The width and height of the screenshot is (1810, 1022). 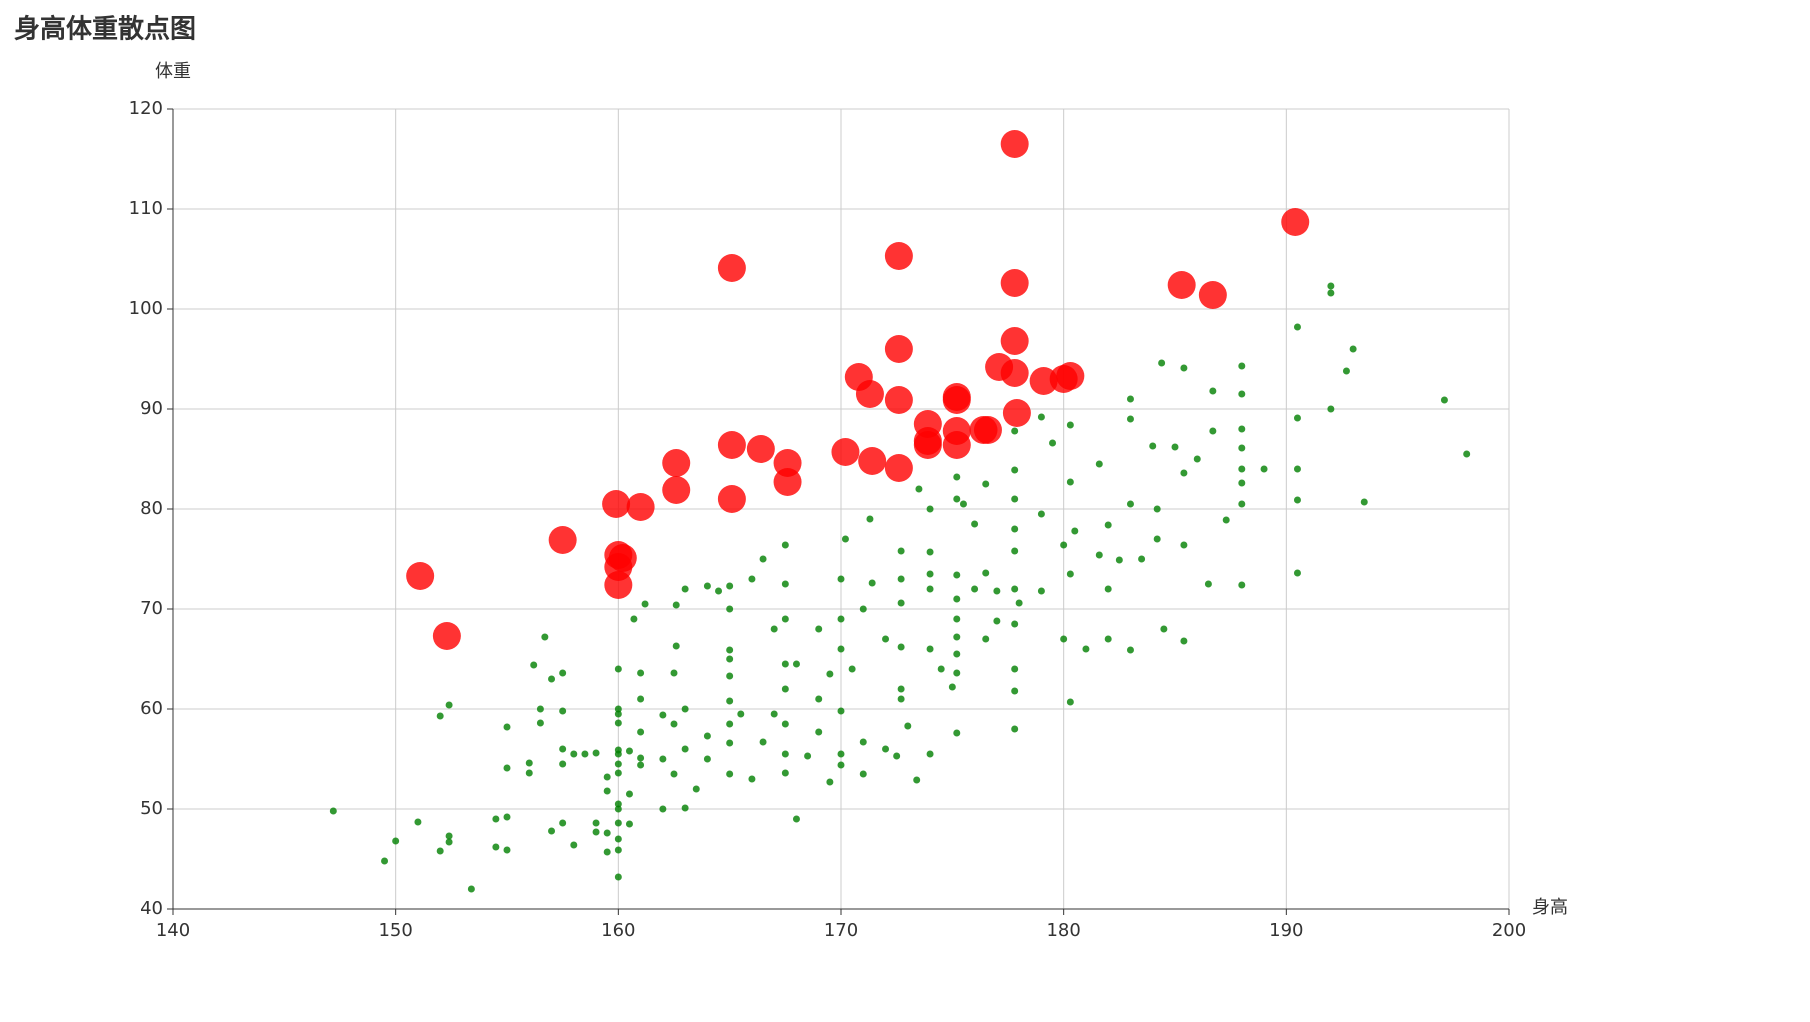 What do you see at coordinates (173, 71) in the screenshot?
I see `y-axis-label: 体重` at bounding box center [173, 71].